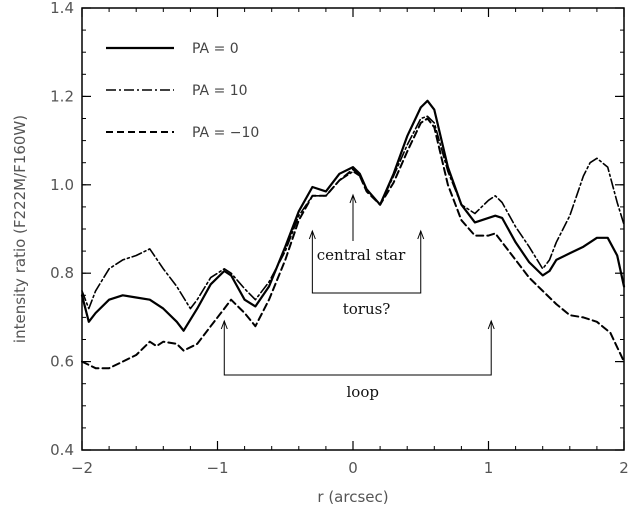 This screenshot has height=512, width=636. Describe the element at coordinates (353, 198) in the screenshot. I see `central-star-arrowhead` at that location.